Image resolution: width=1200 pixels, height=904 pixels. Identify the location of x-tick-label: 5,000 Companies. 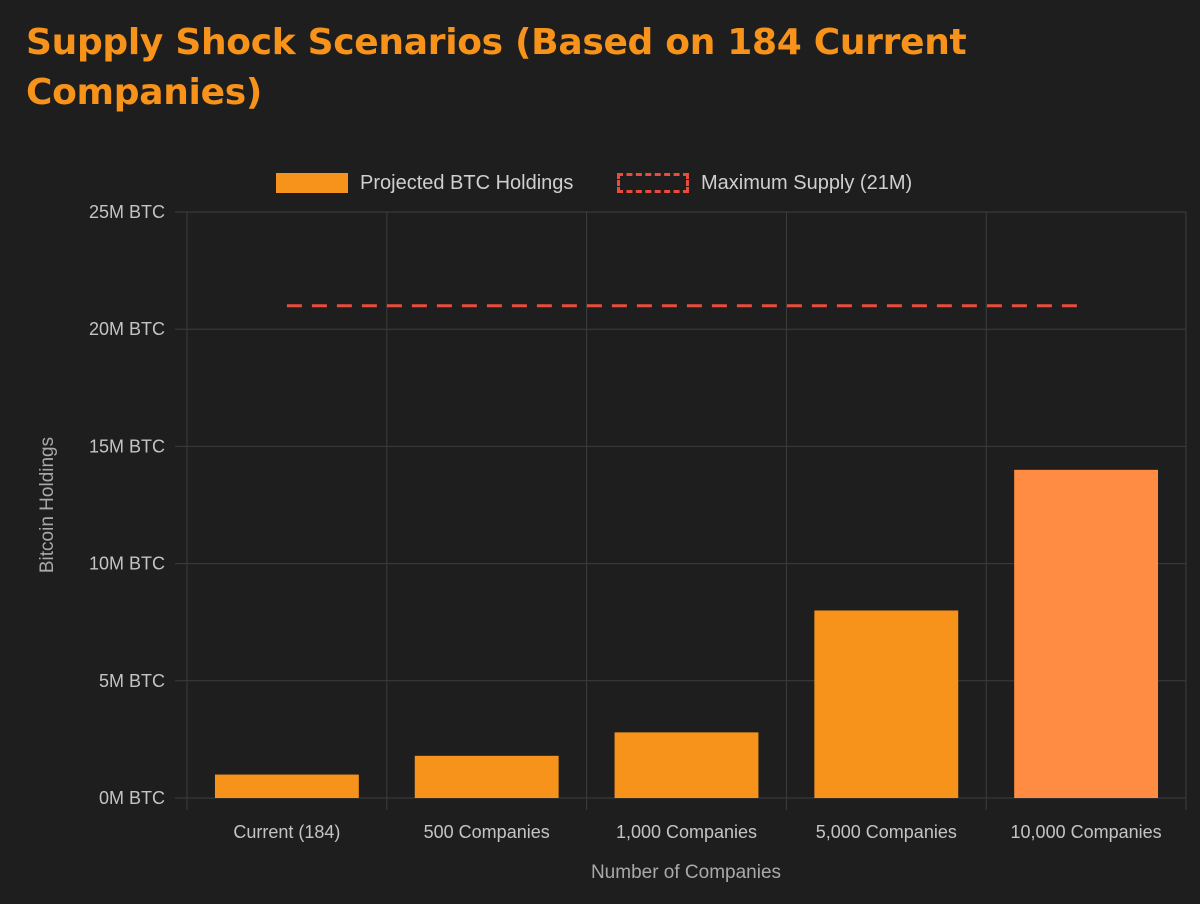
(886, 832).